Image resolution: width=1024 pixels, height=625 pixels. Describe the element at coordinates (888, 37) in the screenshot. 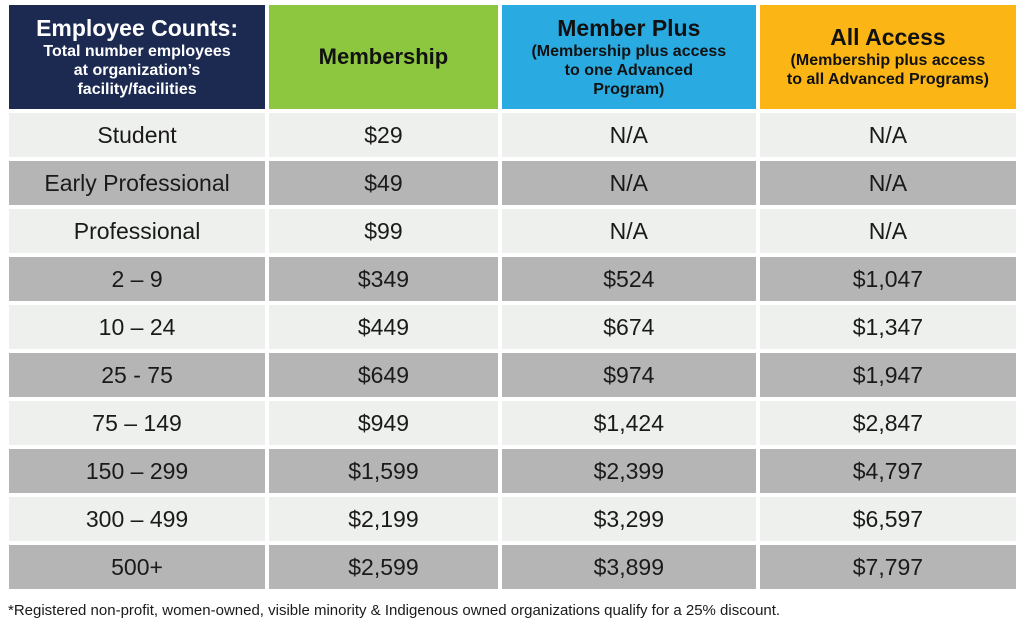

I see `header-title: All Access` at that location.